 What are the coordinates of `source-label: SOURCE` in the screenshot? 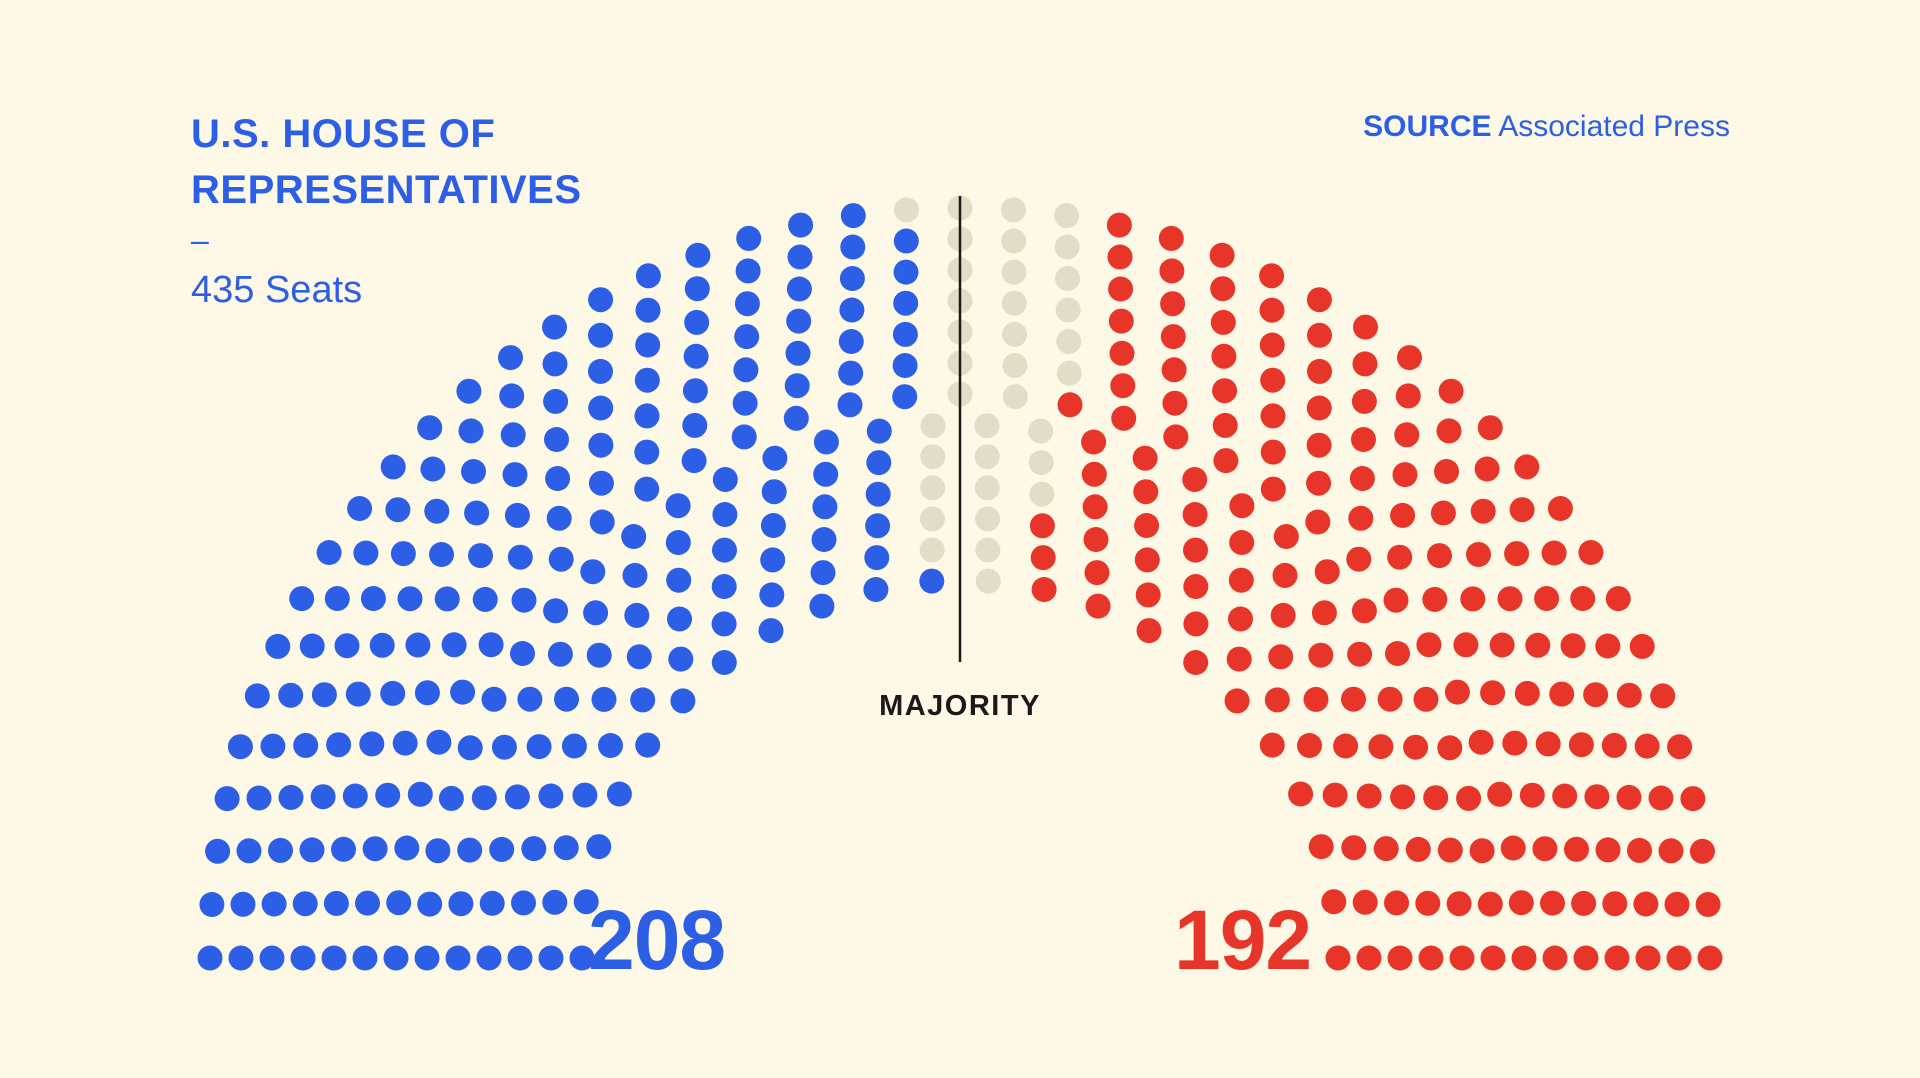 It's located at (1427, 126).